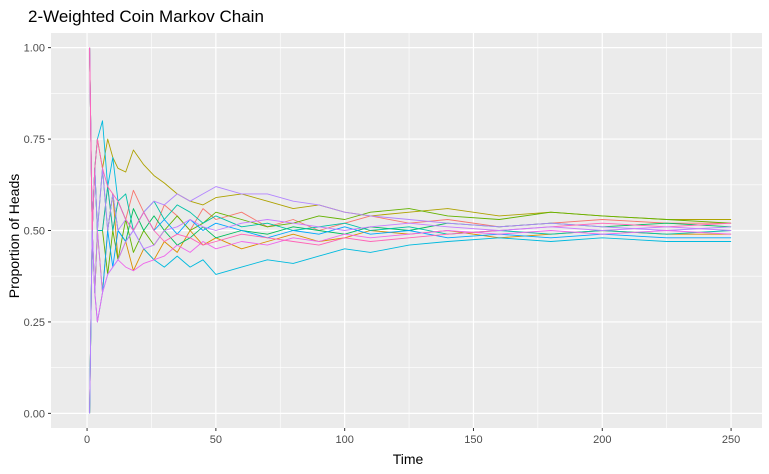  What do you see at coordinates (473, 440) in the screenshot?
I see `x-tick-label: 150` at bounding box center [473, 440].